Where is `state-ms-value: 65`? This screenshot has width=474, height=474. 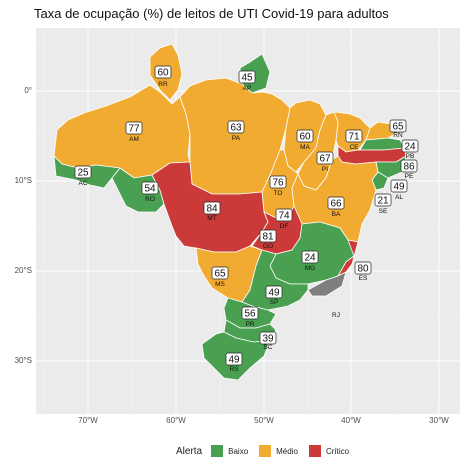
state-ms-value: 65 is located at coordinates (220, 274).